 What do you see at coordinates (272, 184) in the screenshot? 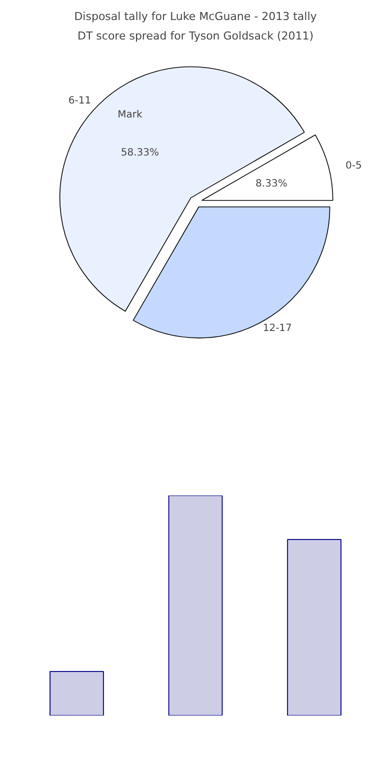
I see `data-label: 8.33%` at bounding box center [272, 184].